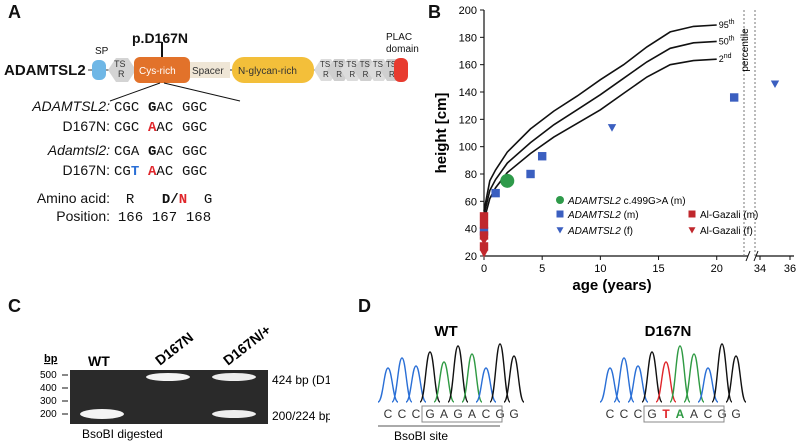 This screenshot has width=800, height=444. What do you see at coordinates (471, 202) in the screenshot?
I see `y-tick-label: 60` at bounding box center [471, 202].